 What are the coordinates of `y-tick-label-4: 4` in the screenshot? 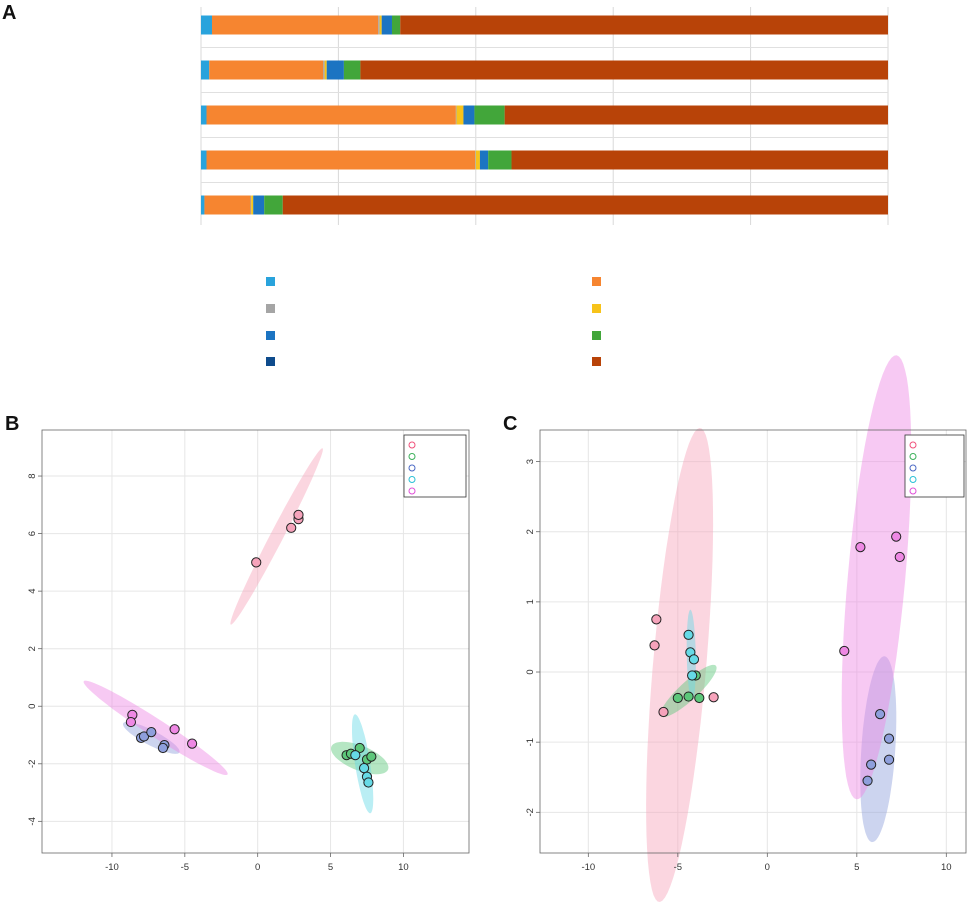 It's located at (32, 590).